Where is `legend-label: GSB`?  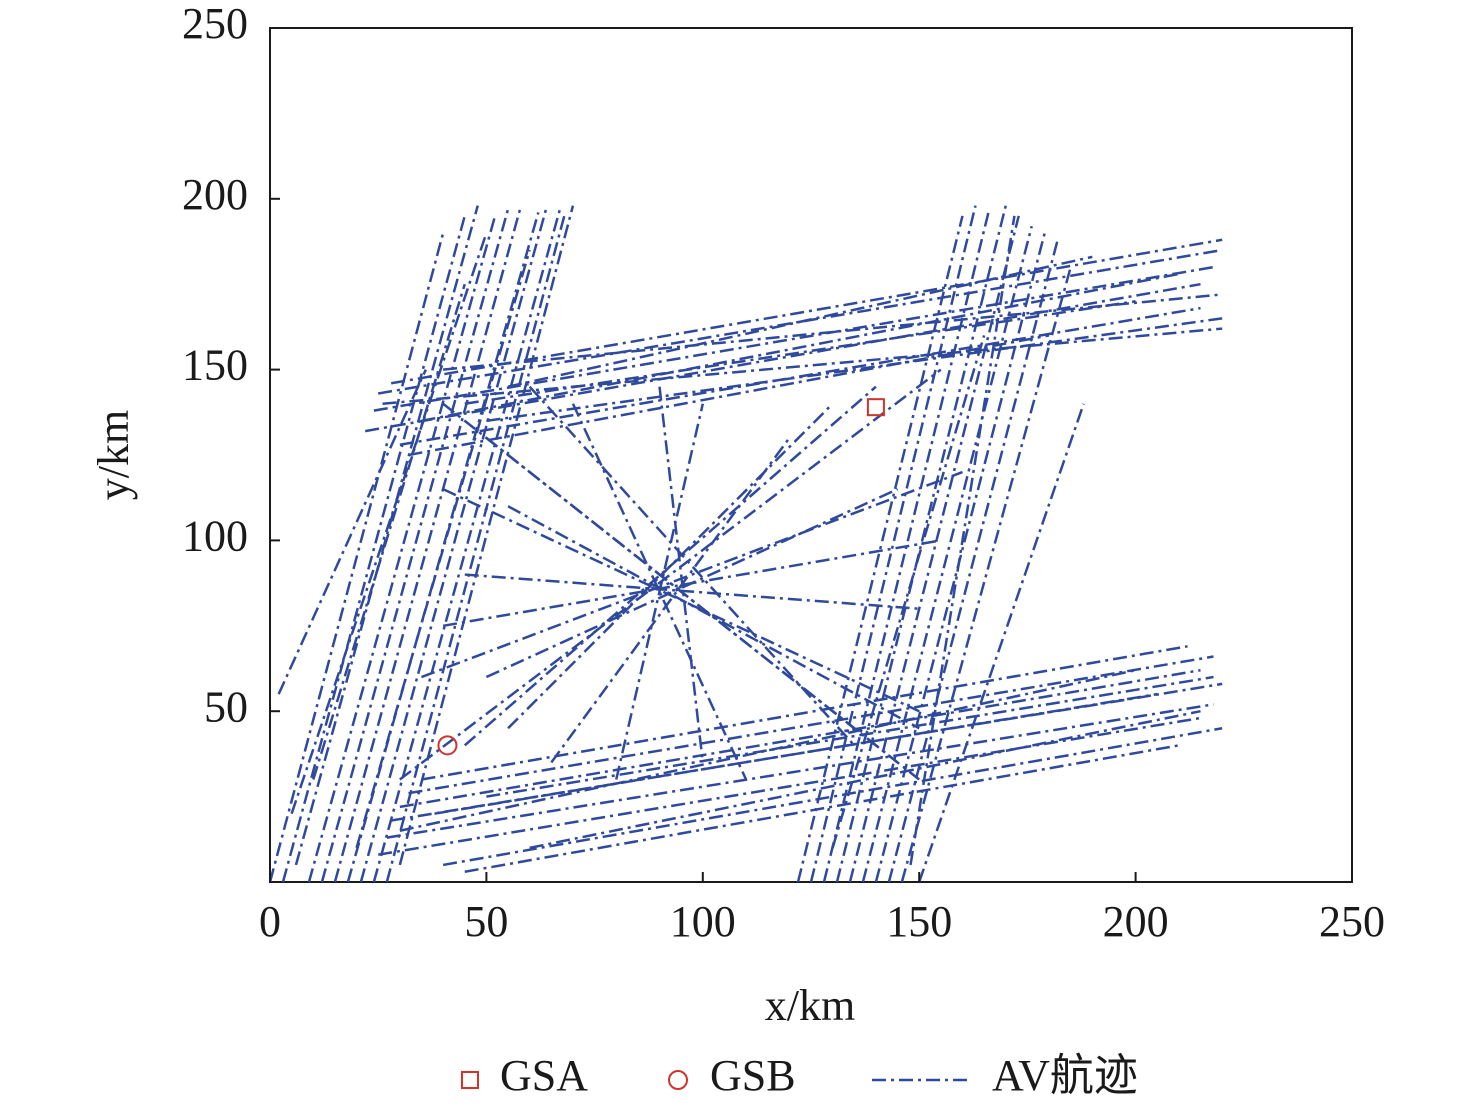
legend-label: GSB is located at coordinates (753, 1075).